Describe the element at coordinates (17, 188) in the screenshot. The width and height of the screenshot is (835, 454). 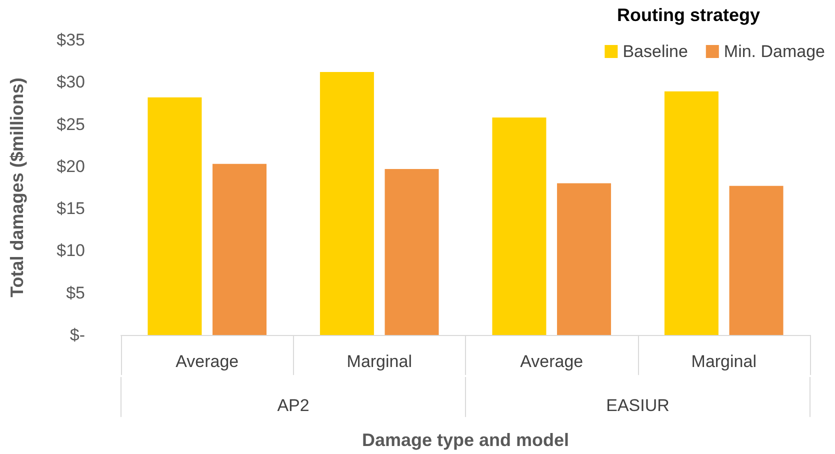
I see `y-axis-title: Total damages ($millions)` at that location.